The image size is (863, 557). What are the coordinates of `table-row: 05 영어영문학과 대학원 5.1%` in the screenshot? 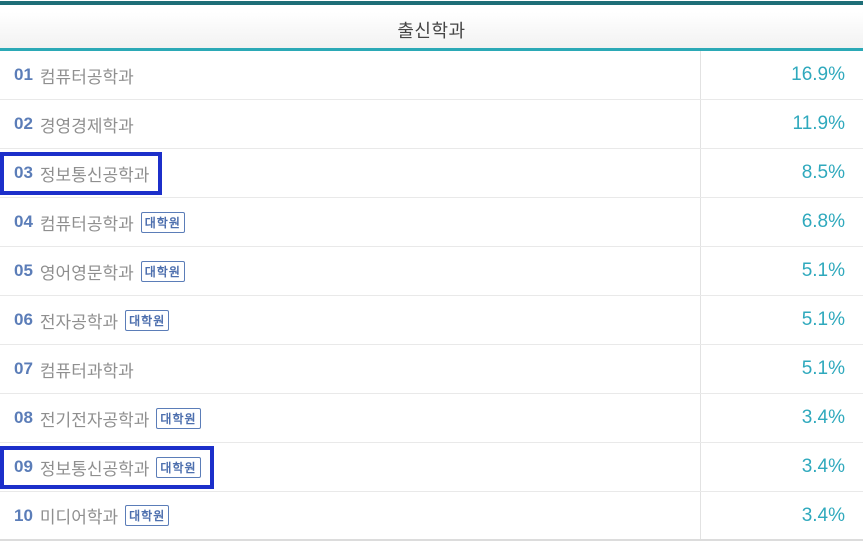 It's located at (431, 271).